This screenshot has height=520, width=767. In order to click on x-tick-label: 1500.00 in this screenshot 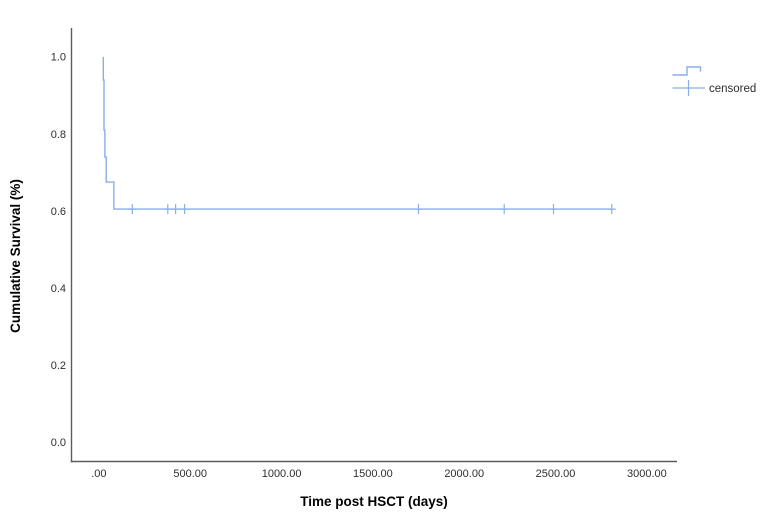, I will do `click(373, 474)`.